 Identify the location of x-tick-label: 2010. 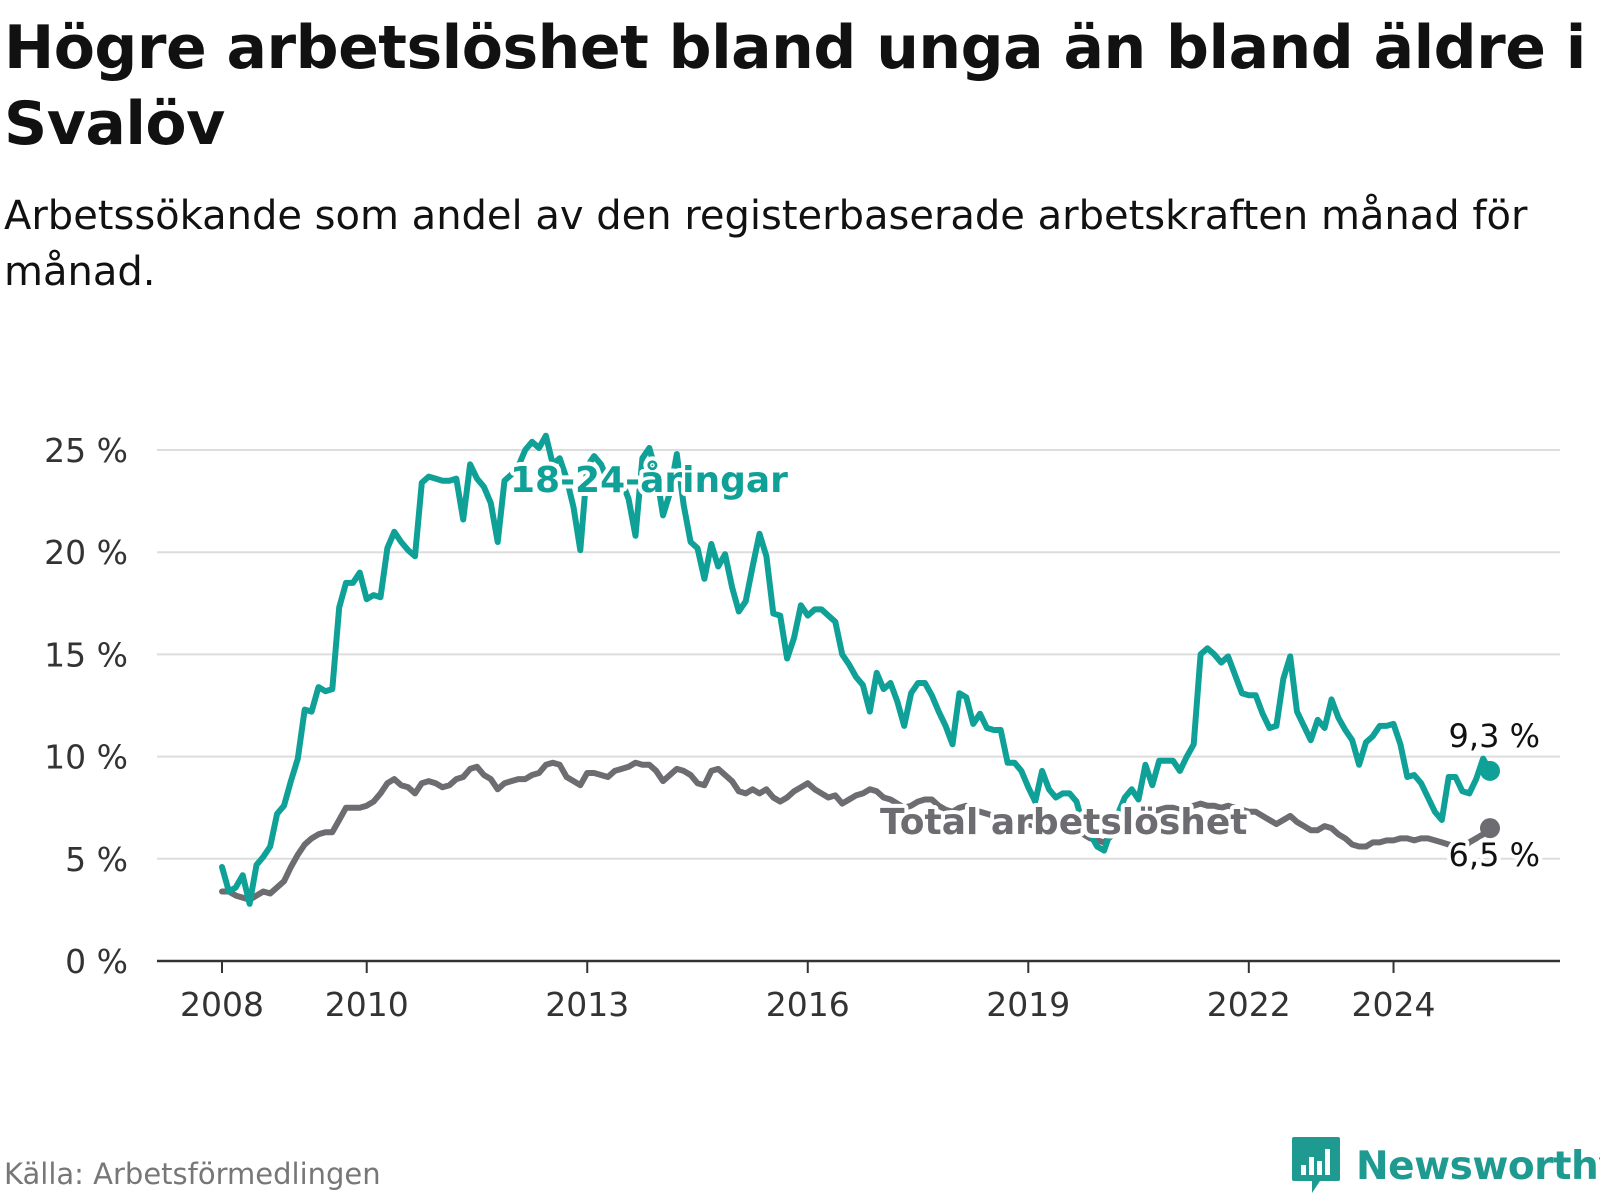
(367, 1004).